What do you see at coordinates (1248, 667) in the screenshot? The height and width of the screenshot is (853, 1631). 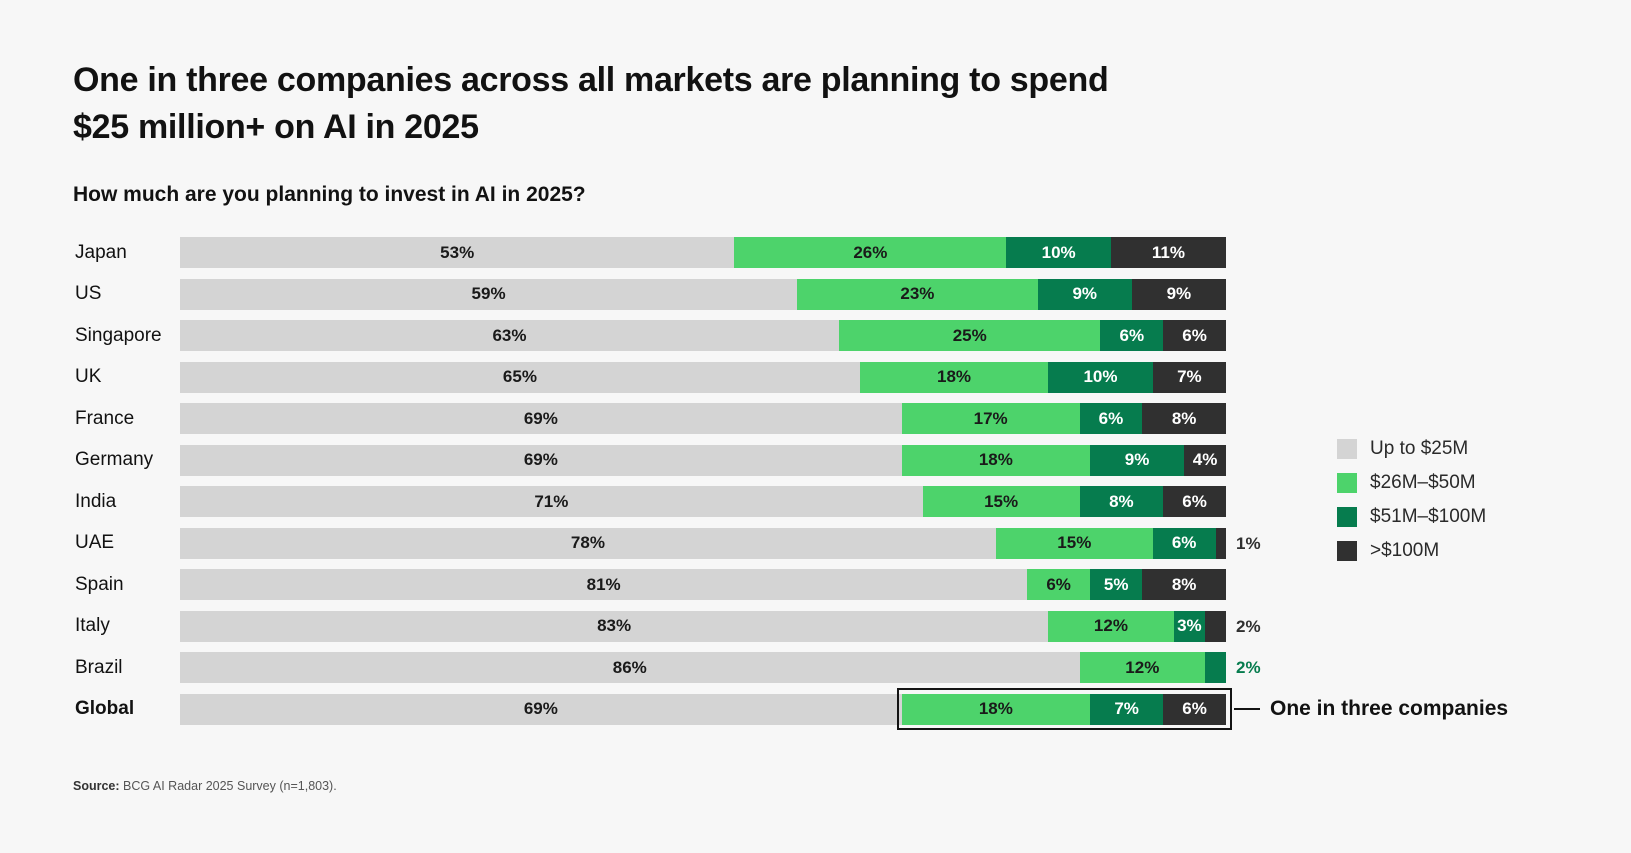 I see `outside-value-label-brazil: 2%` at bounding box center [1248, 667].